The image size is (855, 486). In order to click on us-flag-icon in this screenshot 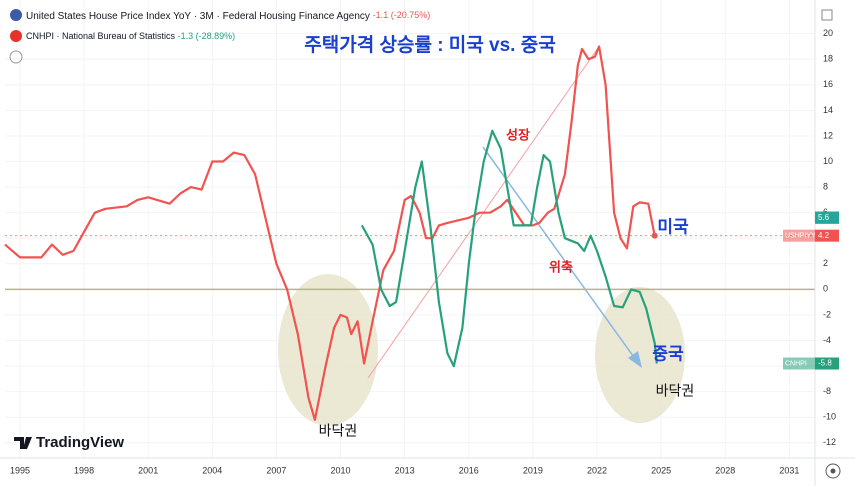, I will do `click(16, 15)`.